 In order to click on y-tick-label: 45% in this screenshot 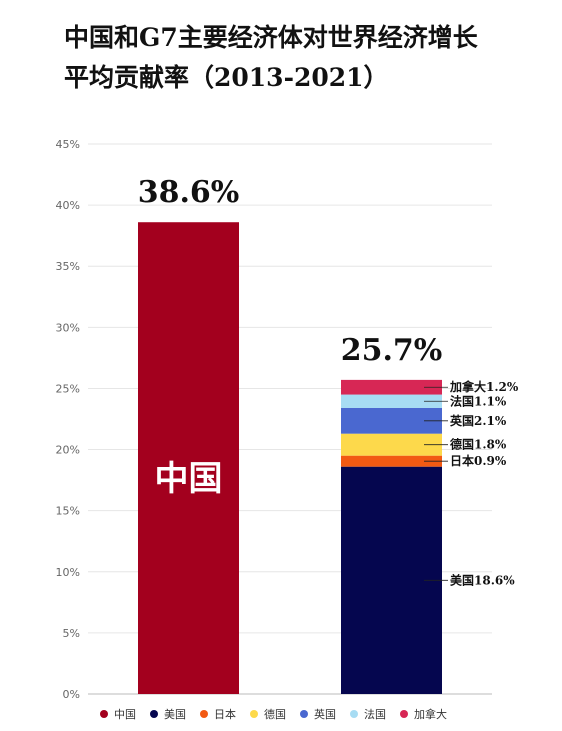, I will do `click(68, 144)`.